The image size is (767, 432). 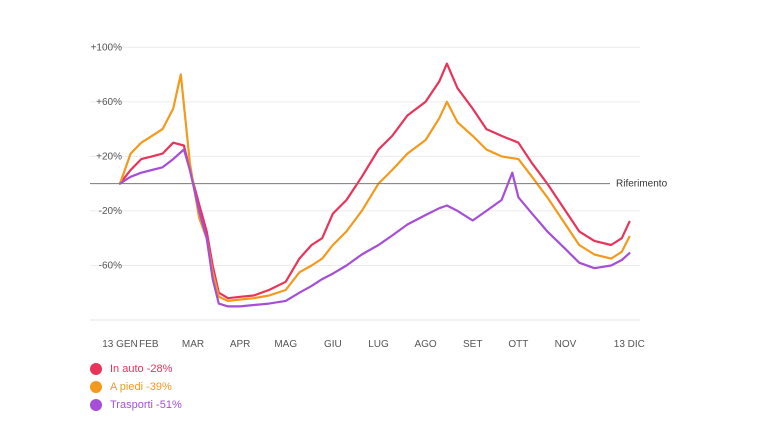 What do you see at coordinates (120, 344) in the screenshot?
I see `x-tick-label-0: 13 GEN` at bounding box center [120, 344].